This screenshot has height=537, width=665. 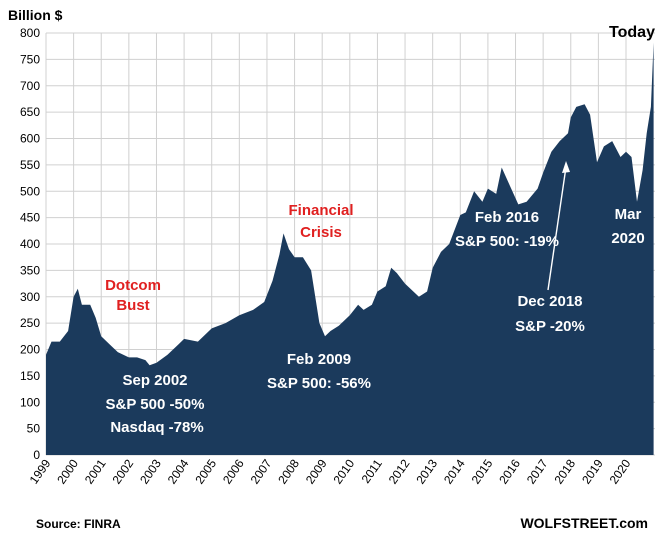 I want to click on annotation-feb2016-line2: S&P 500: -19%, so click(x=507, y=241).